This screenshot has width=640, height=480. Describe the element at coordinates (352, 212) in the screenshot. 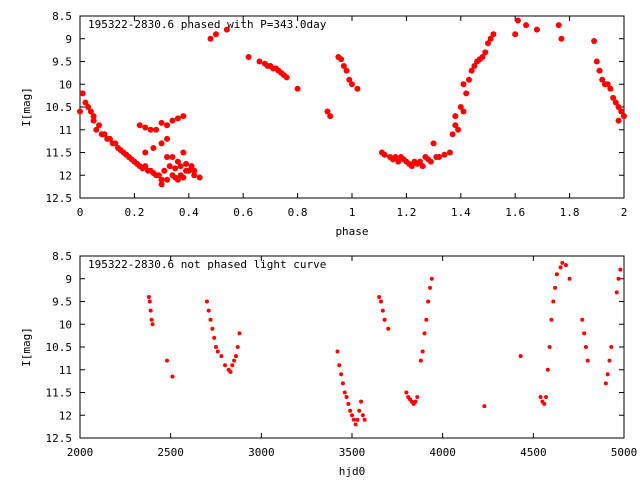

I see `x-tick-label: 1` at that location.